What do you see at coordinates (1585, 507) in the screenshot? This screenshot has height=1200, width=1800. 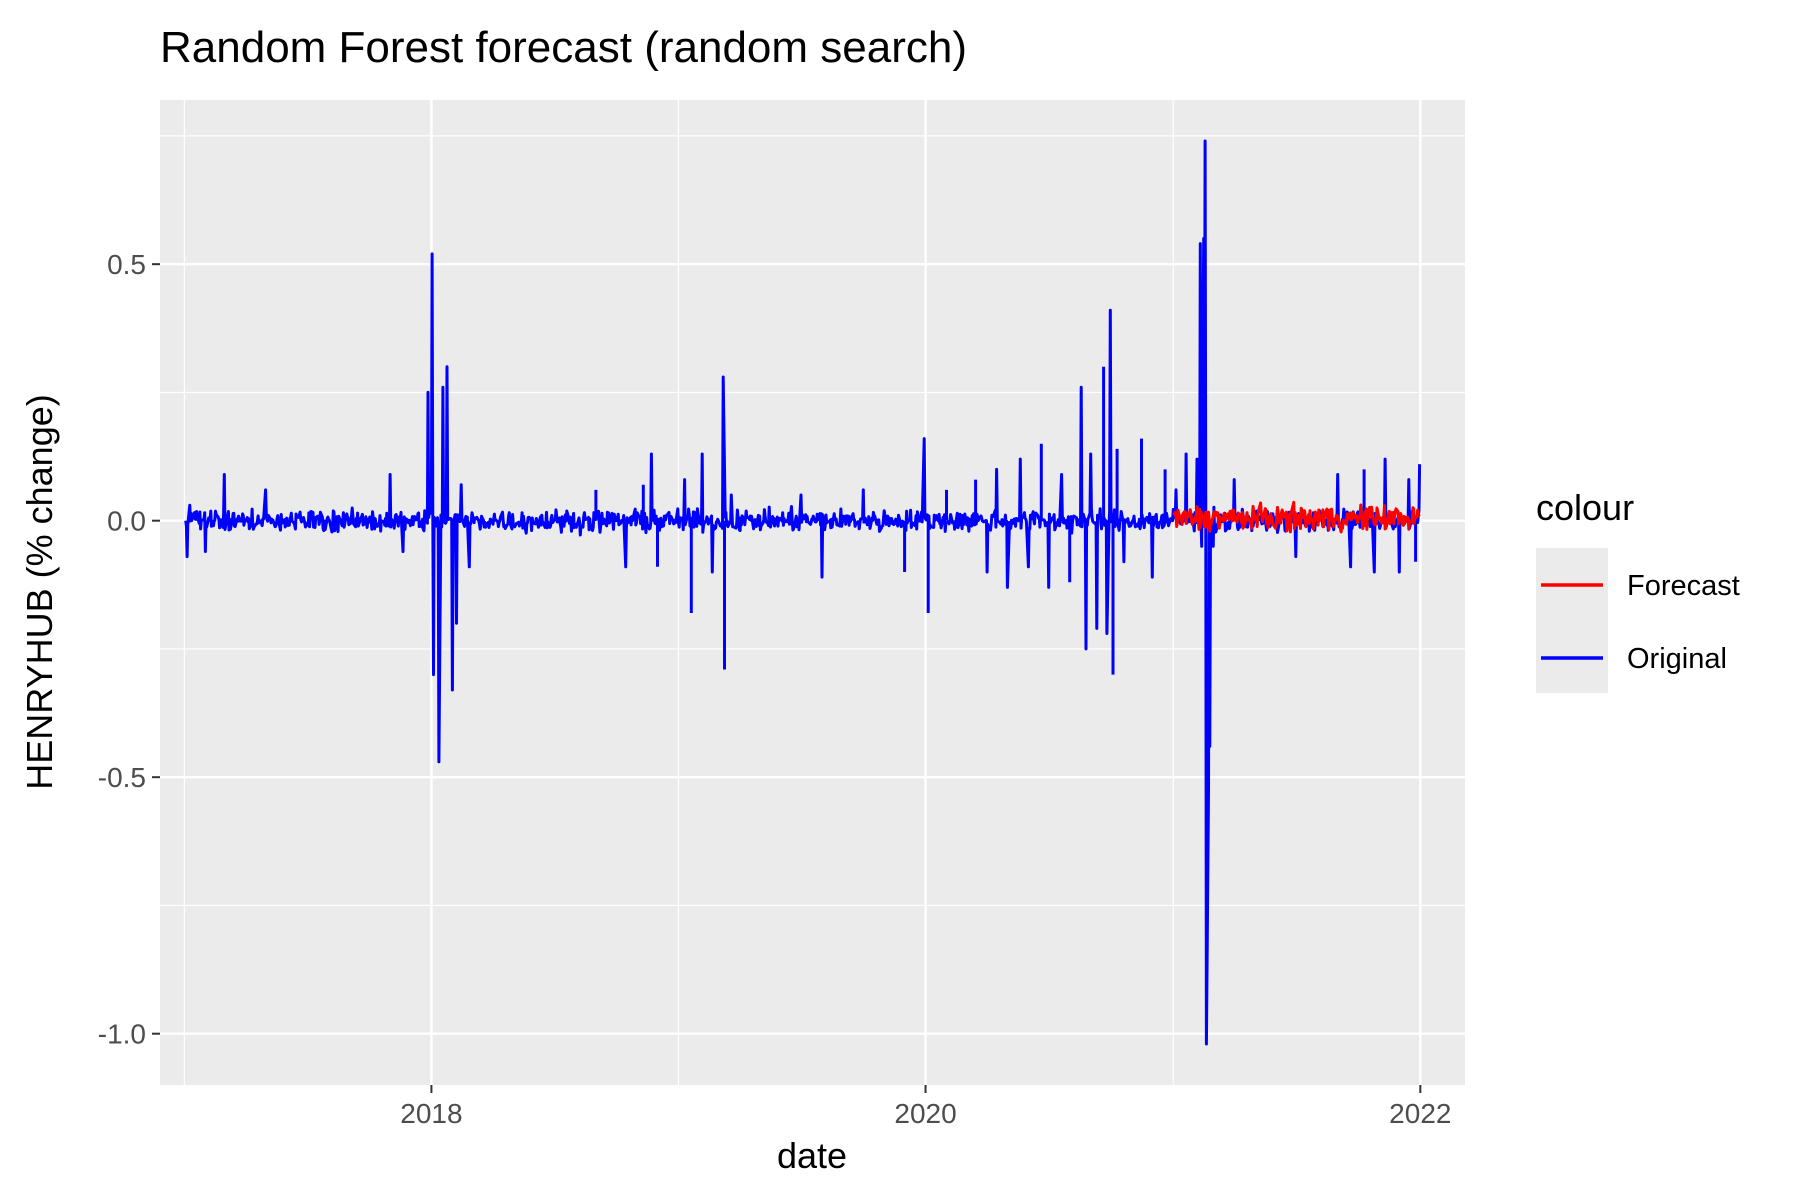 I see `legend-title: colour` at bounding box center [1585, 507].